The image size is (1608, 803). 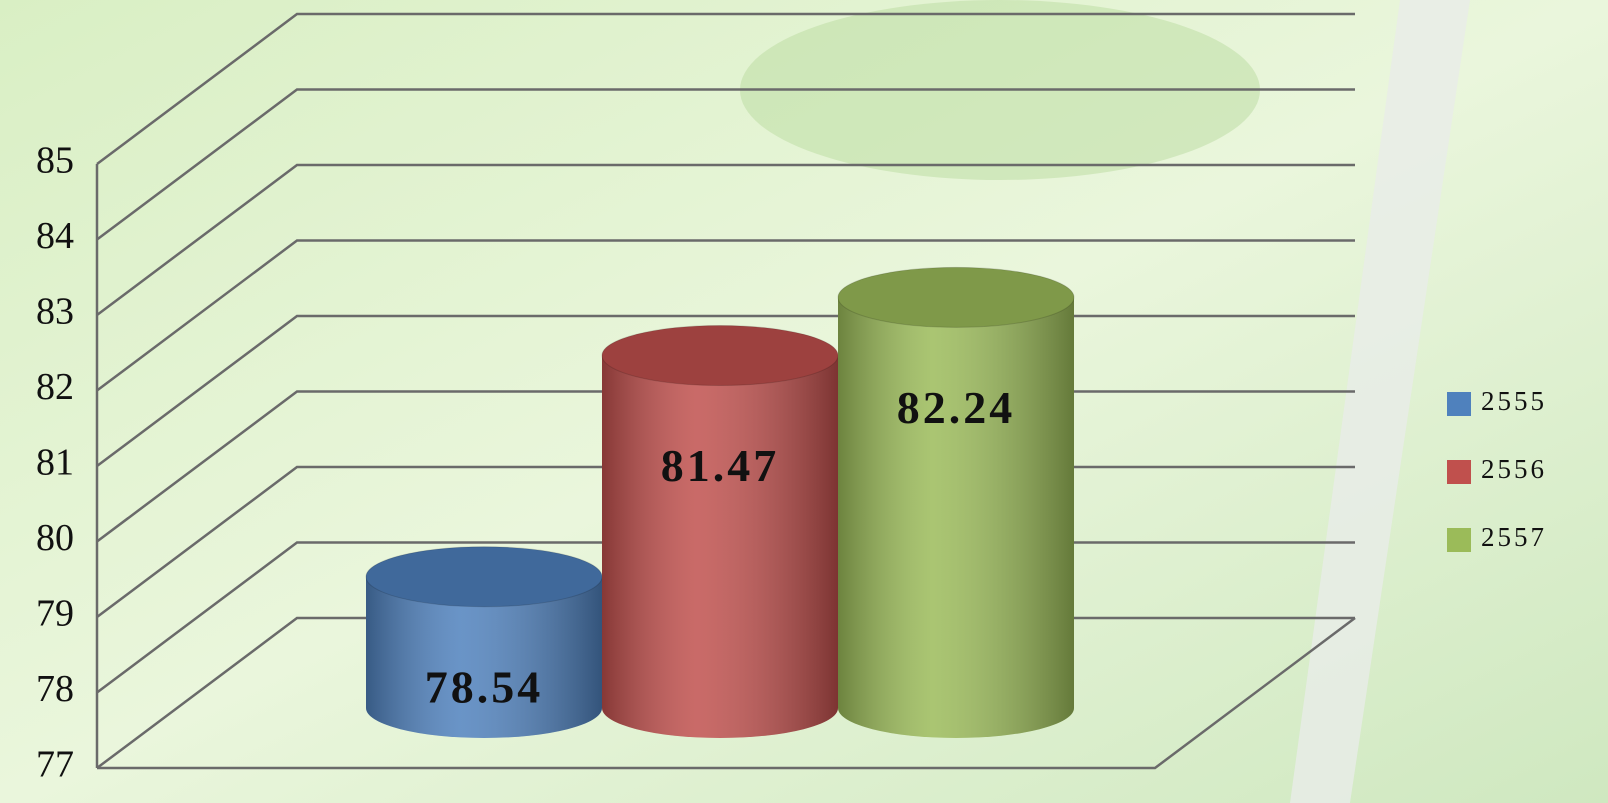 I want to click on floor-edge, so click(x=726, y=693).